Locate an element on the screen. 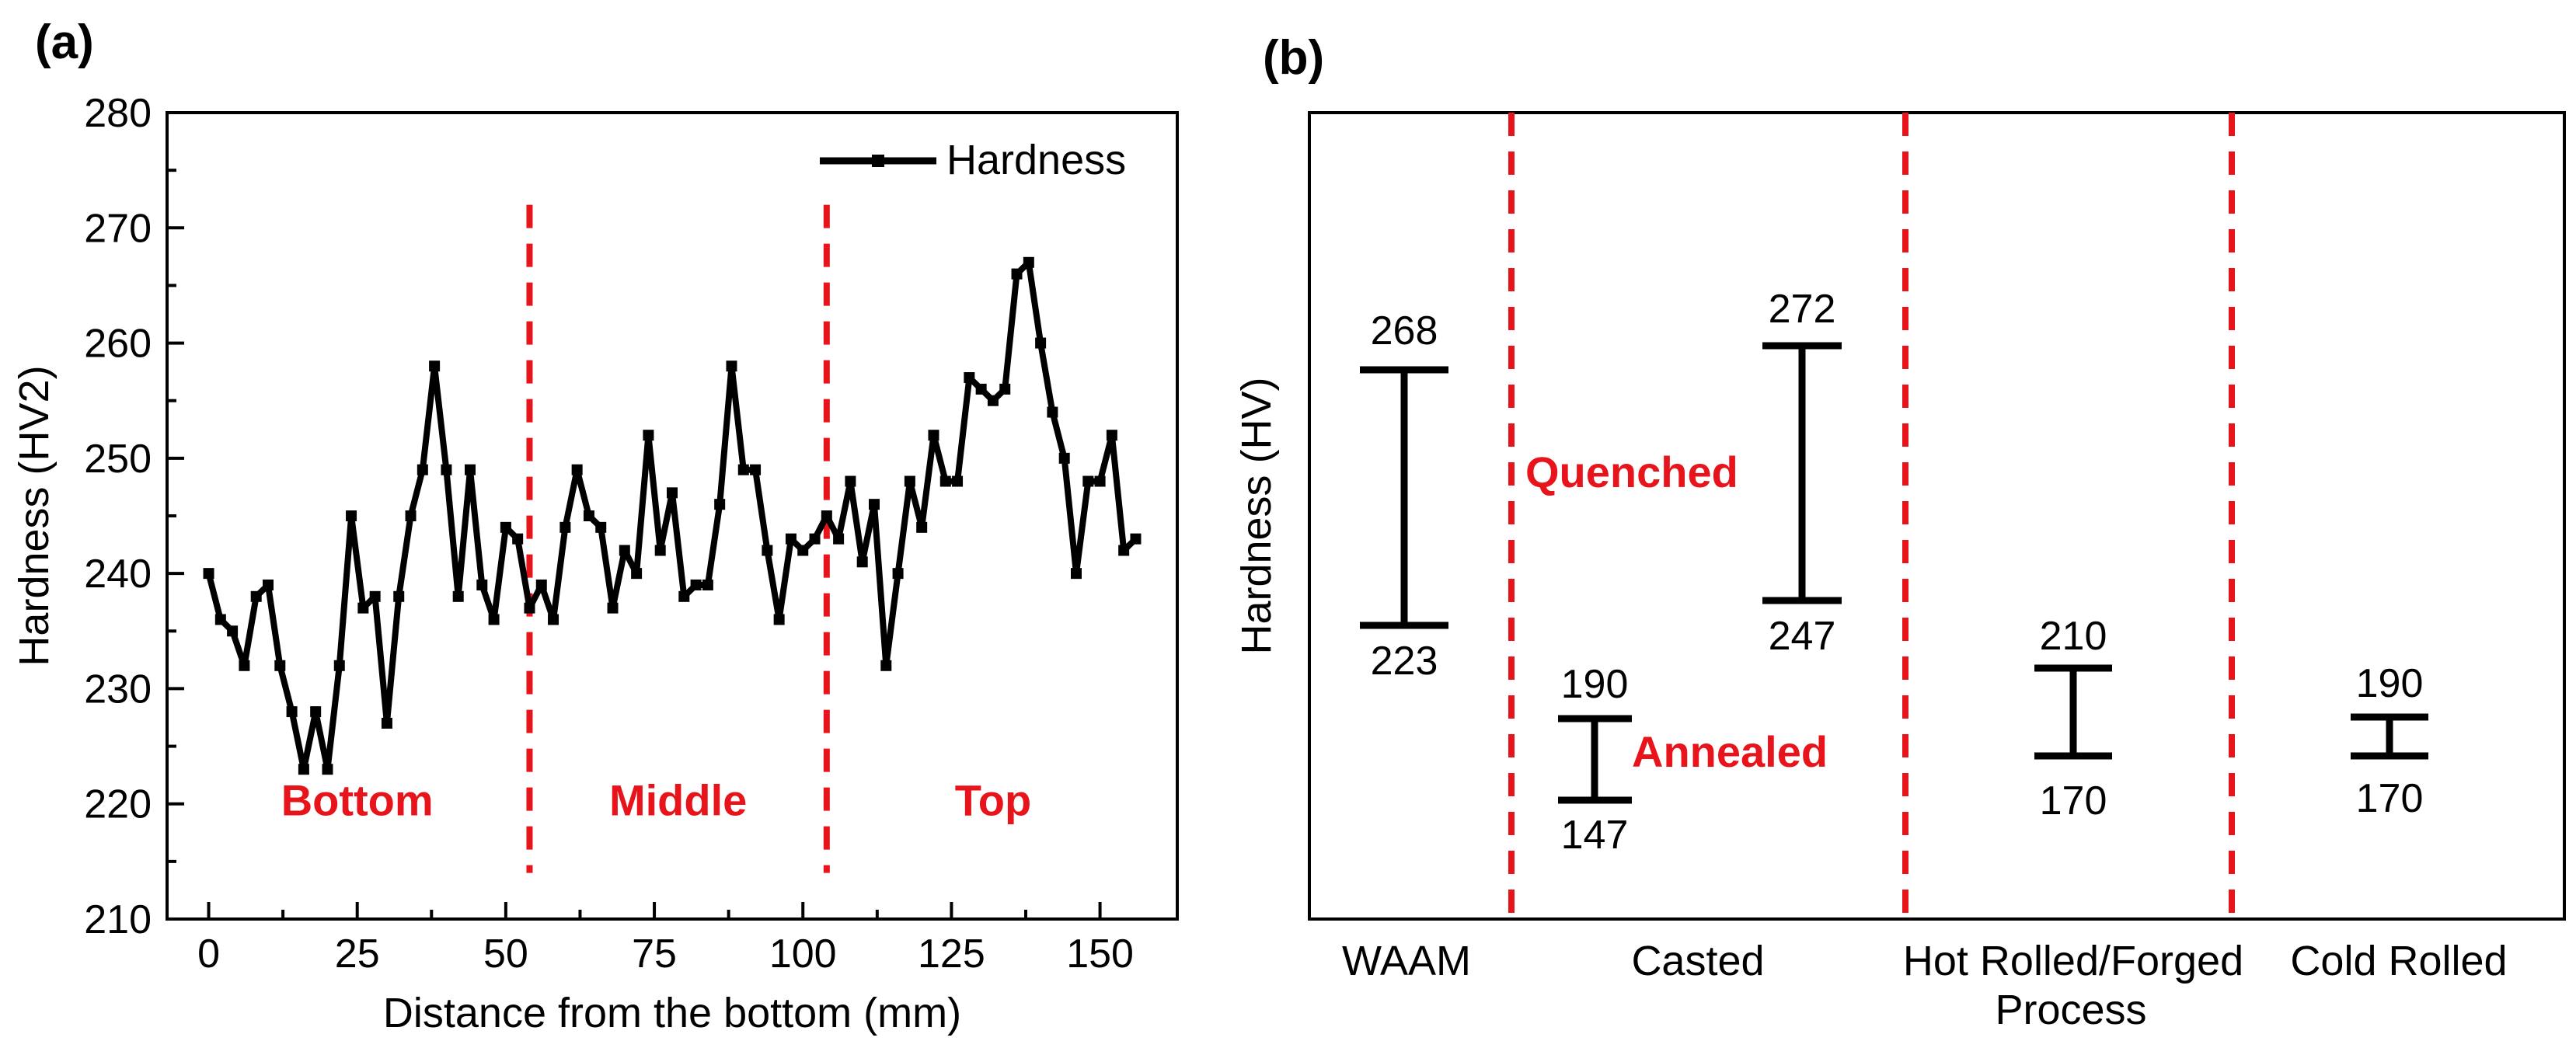 The height and width of the screenshot is (1055, 2576). panel-a-region-labels: Bottom Middle Top is located at coordinates (656, 800).